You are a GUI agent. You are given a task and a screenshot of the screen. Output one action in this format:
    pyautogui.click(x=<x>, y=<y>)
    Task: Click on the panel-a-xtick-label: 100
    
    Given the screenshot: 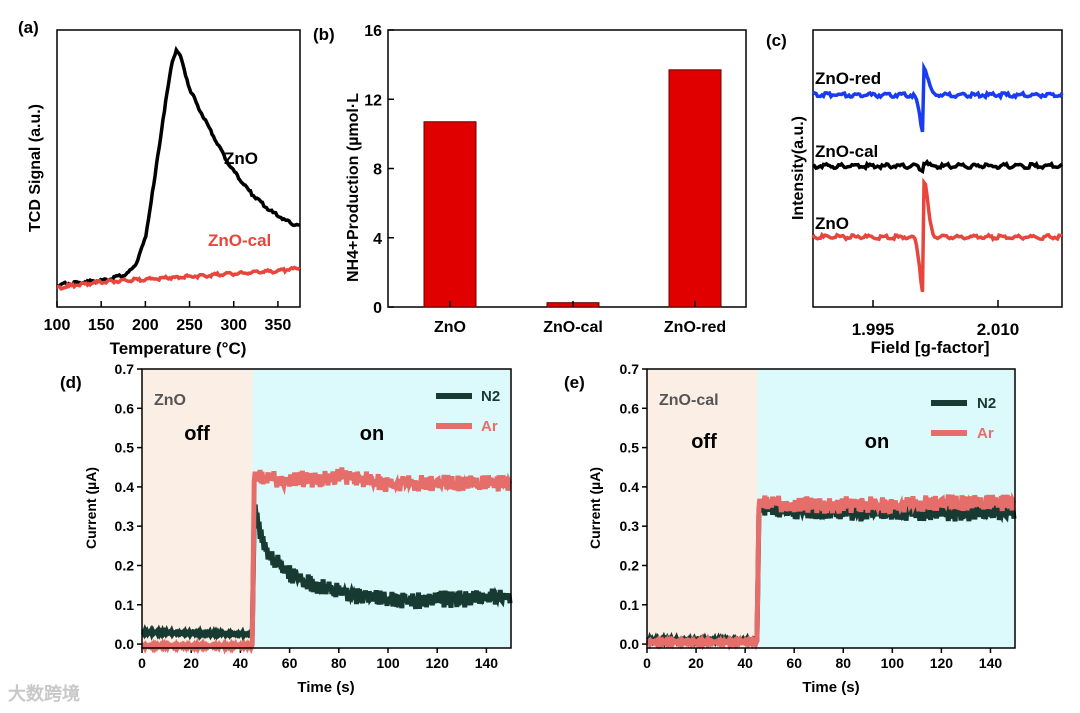 What is the action you would take?
    pyautogui.click(x=57, y=325)
    